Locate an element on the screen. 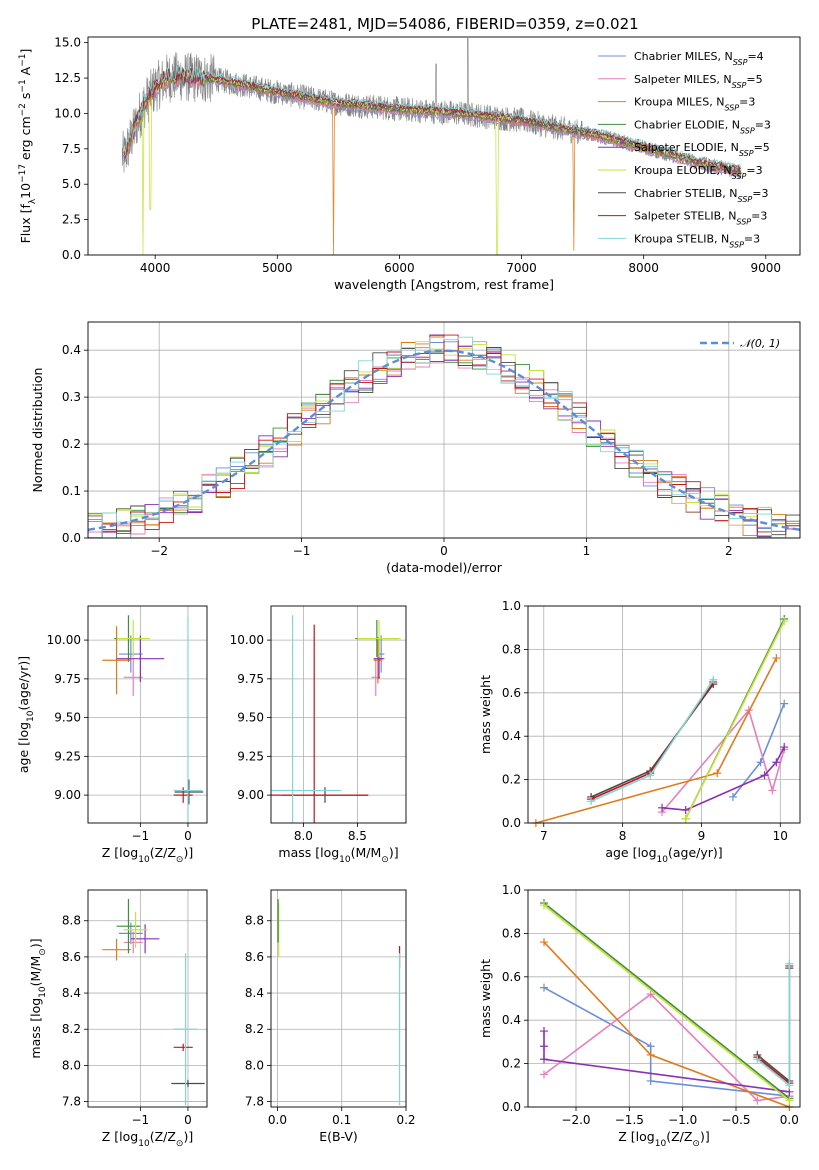 Image resolution: width=819 pixels, height=1170 pixels. observed-spectrum-line is located at coordinates (431, 108).